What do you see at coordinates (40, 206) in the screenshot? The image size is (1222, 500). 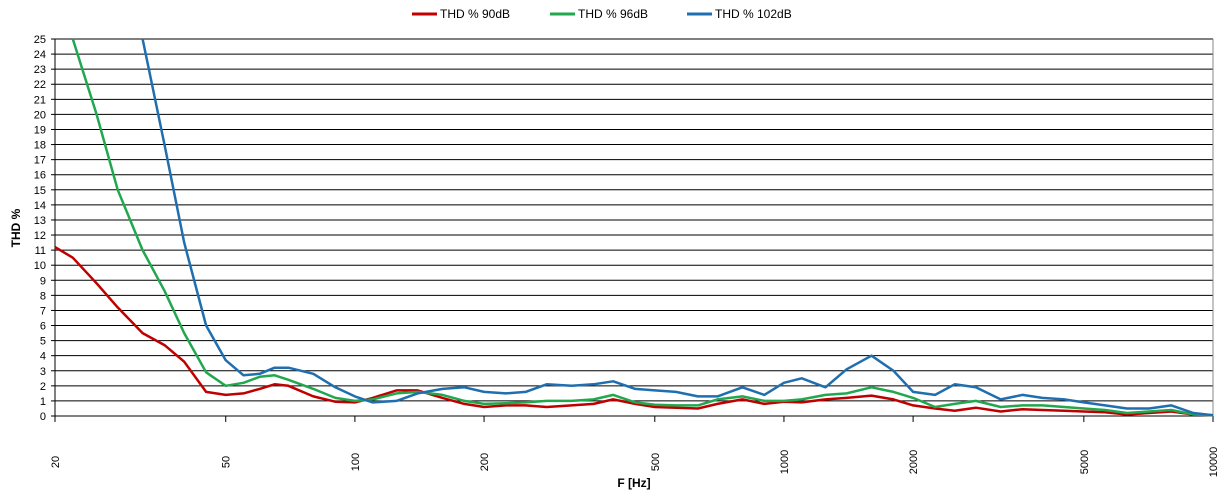 I see `y-tick-label: 14` at bounding box center [40, 206].